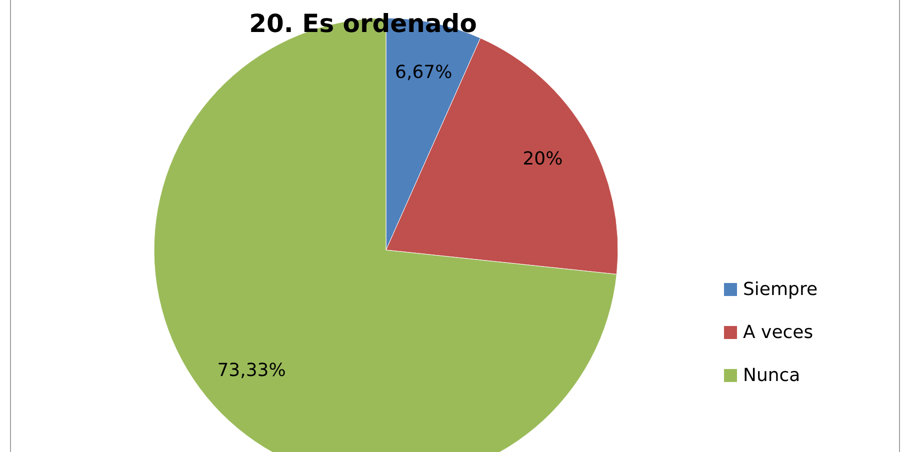  Describe the element at coordinates (771, 375) in the screenshot. I see `legend-label: Nunca` at that location.